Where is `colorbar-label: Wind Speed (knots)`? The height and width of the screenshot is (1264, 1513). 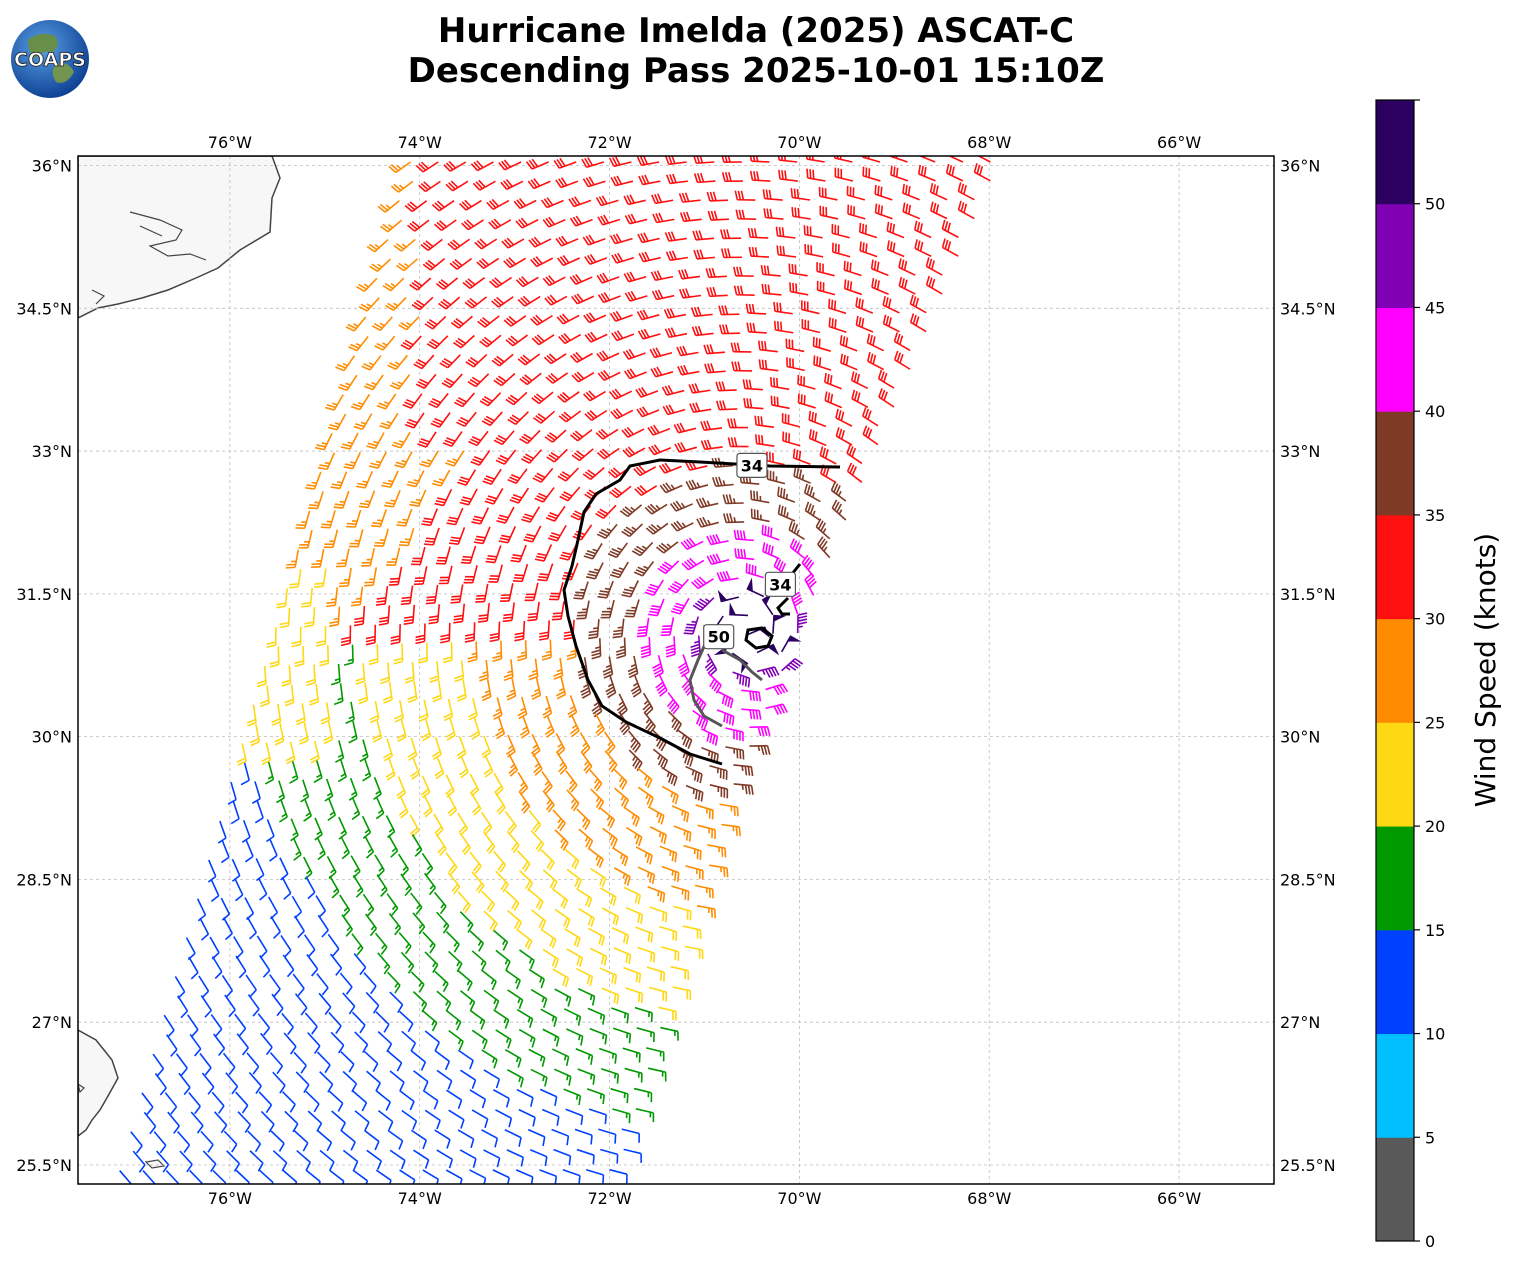 colorbar-label: Wind Speed (knots) is located at coordinates (1485, 670).